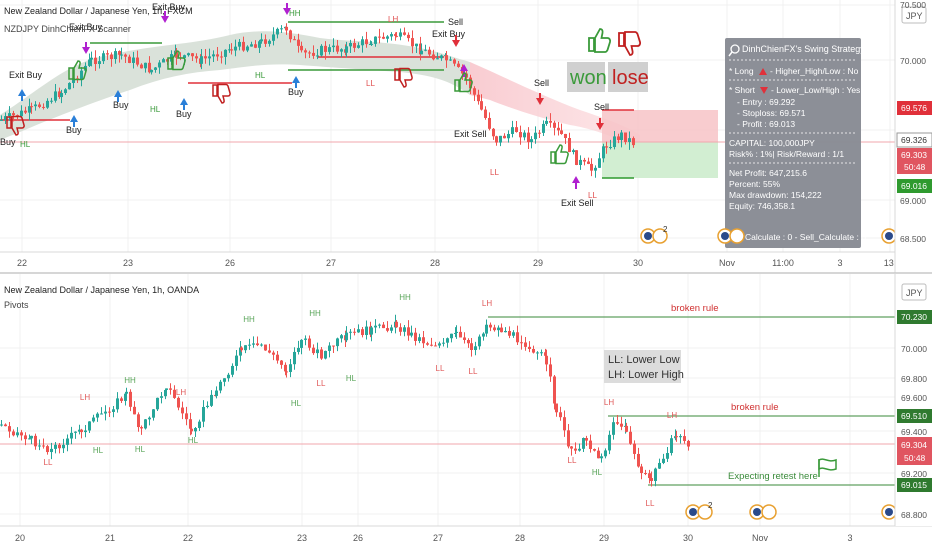  I want to click on pivot-label-lh: LH, so click(672, 415).